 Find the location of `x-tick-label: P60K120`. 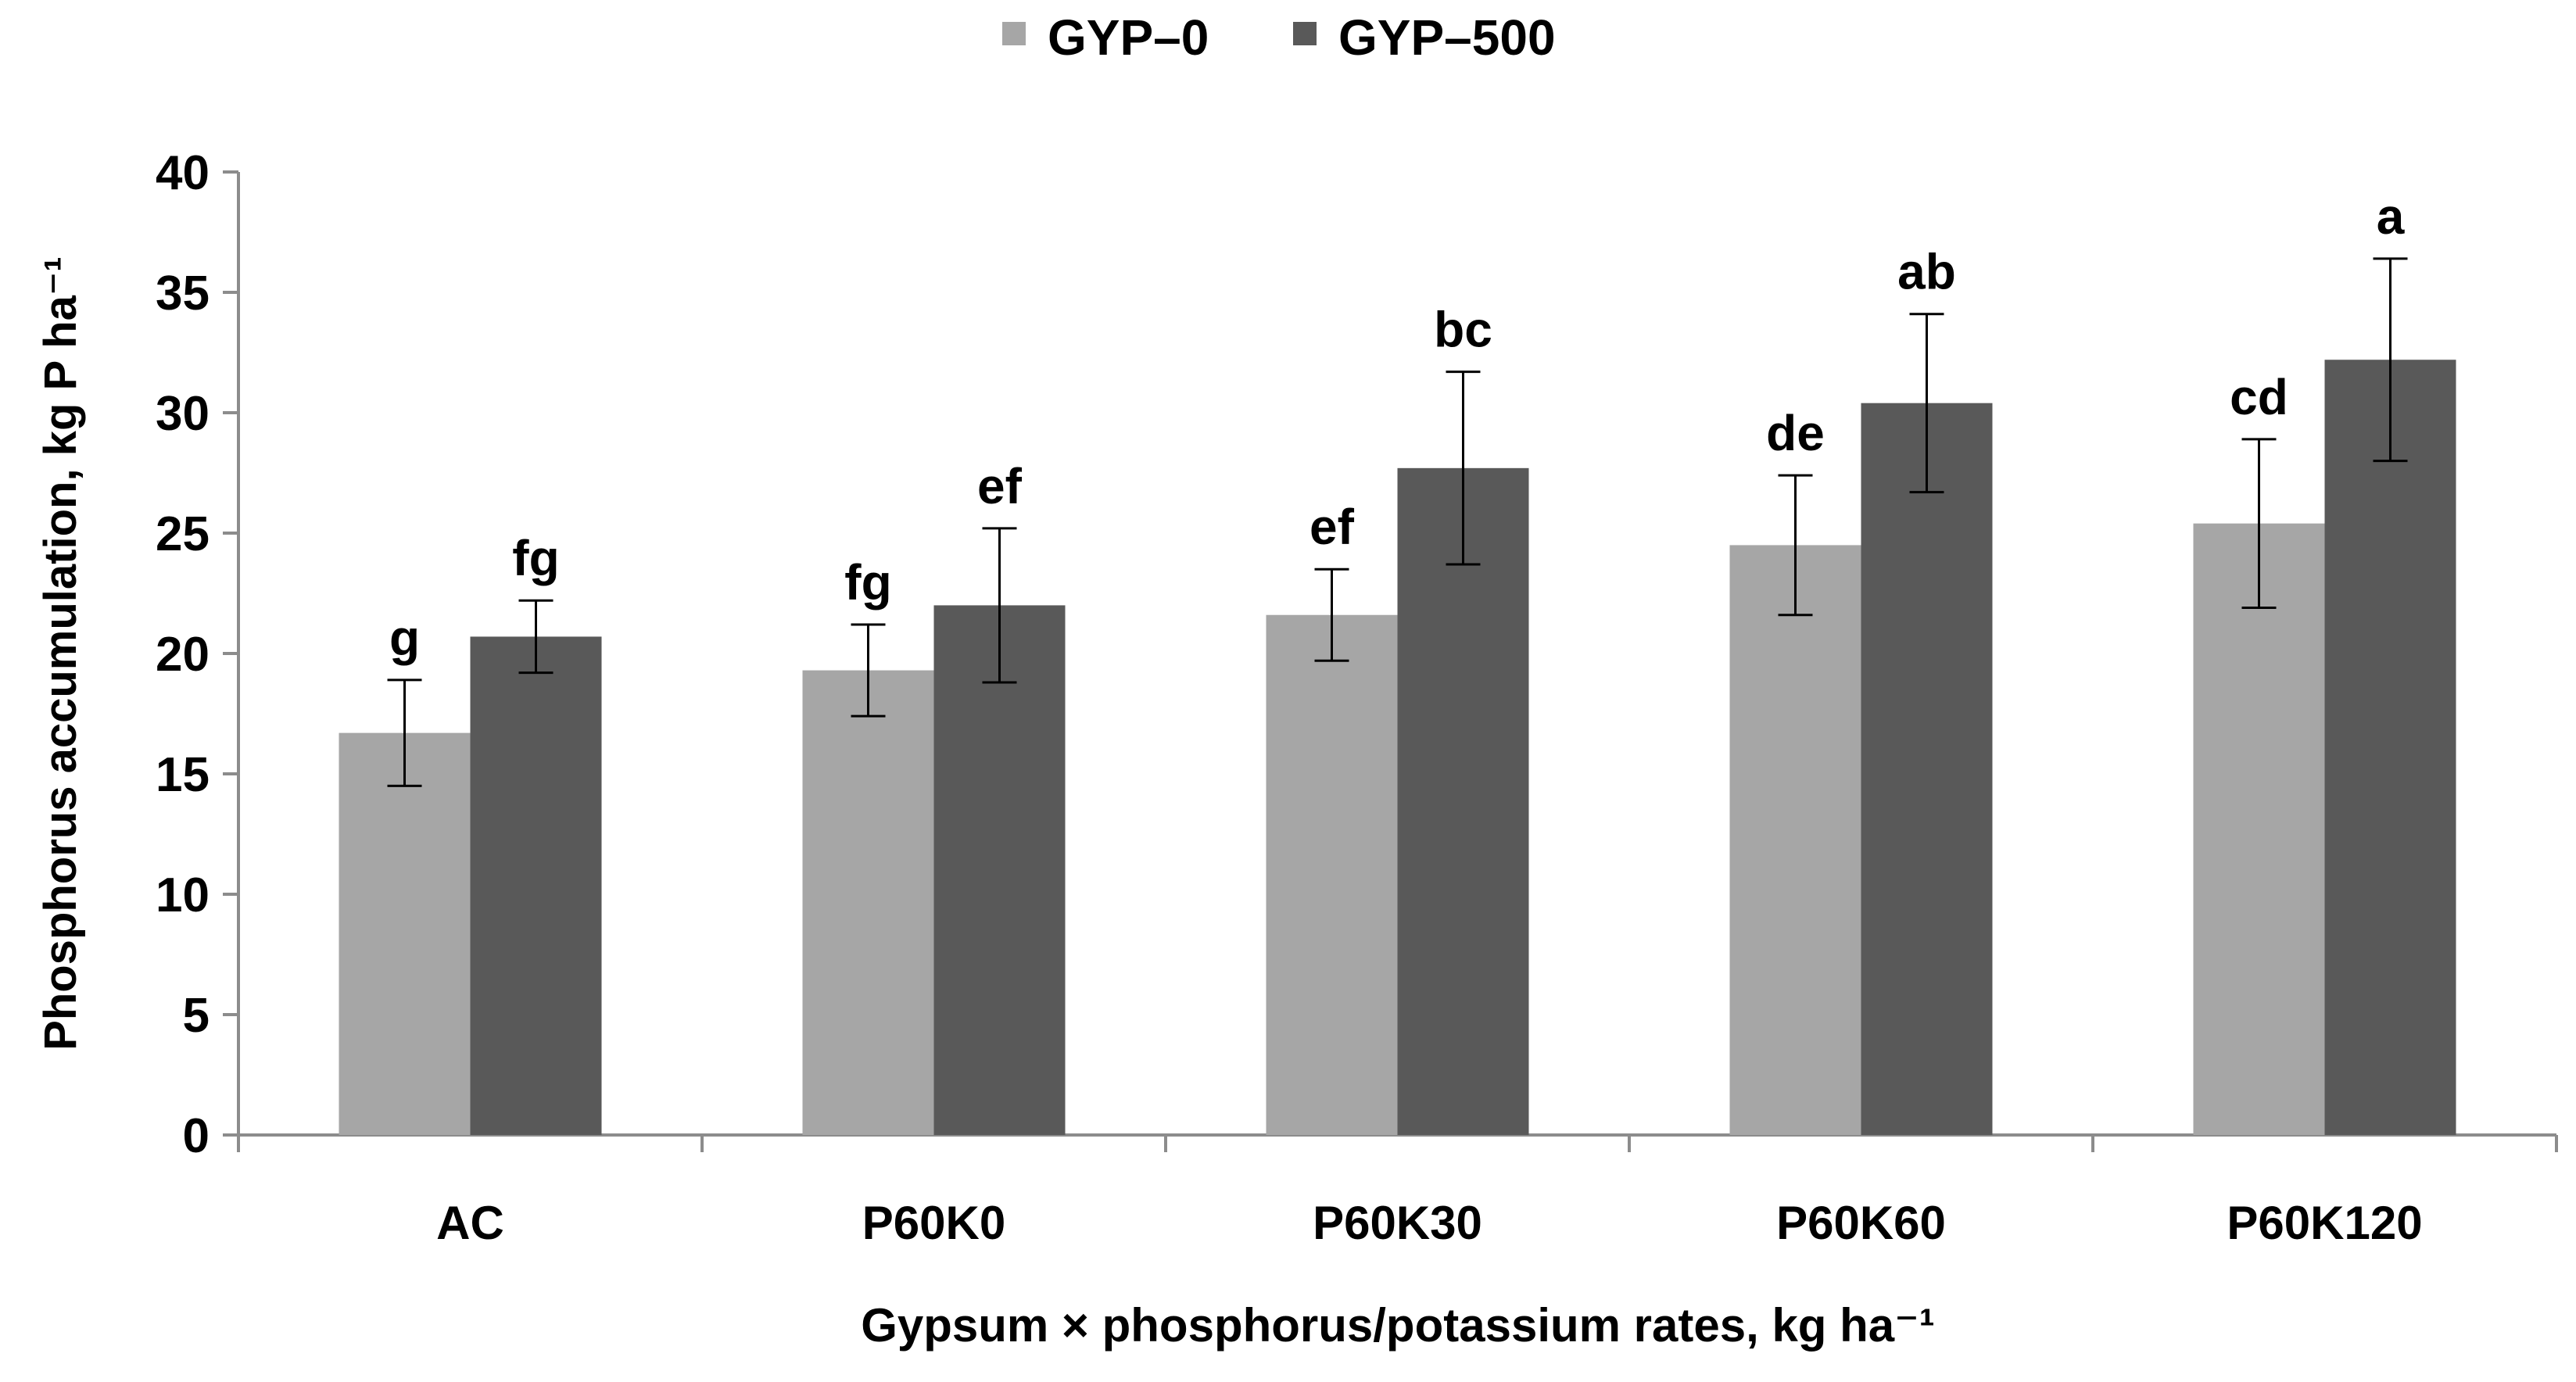

x-tick-label: P60K120 is located at coordinates (2324, 1223).